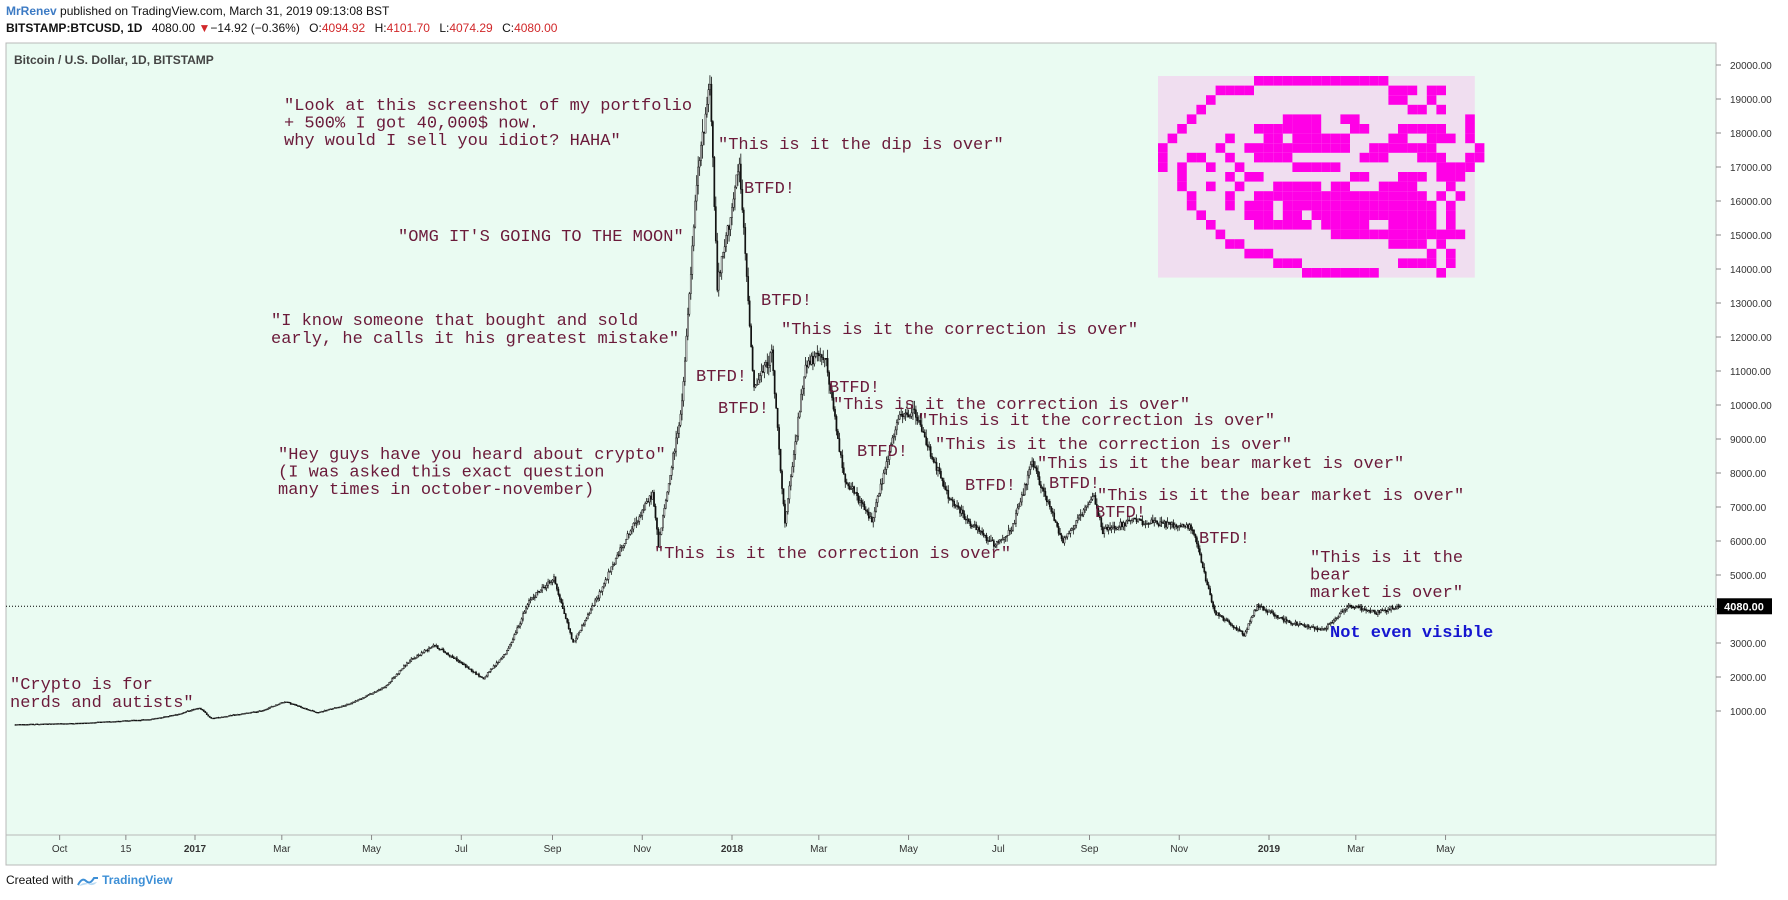 This screenshot has height=900, width=1788. What do you see at coordinates (87, 881) in the screenshot?
I see `tradingview-logo-icon` at bounding box center [87, 881].